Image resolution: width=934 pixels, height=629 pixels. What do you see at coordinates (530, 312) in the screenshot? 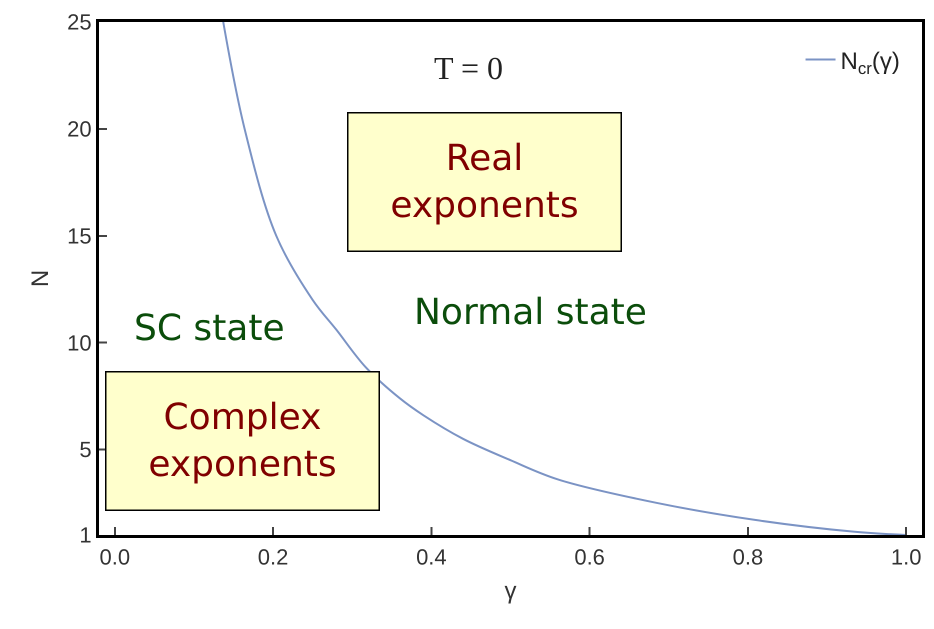
I see `annotation: Normal state` at bounding box center [530, 312].